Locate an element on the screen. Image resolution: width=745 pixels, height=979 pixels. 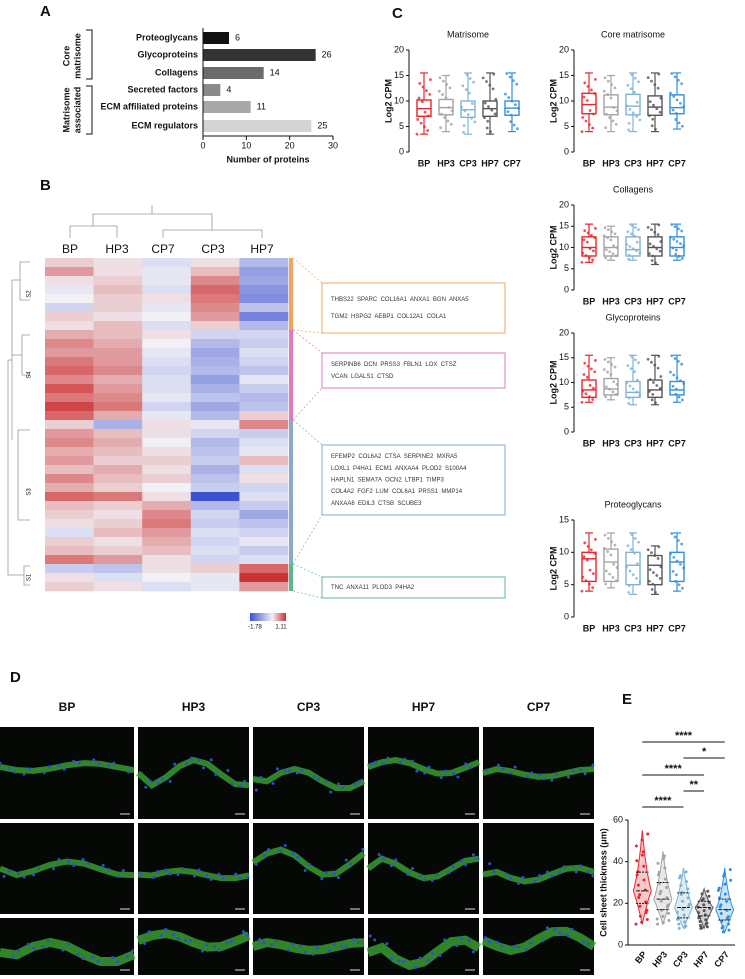
column-label: HP7 is located at coordinates (262, 249).